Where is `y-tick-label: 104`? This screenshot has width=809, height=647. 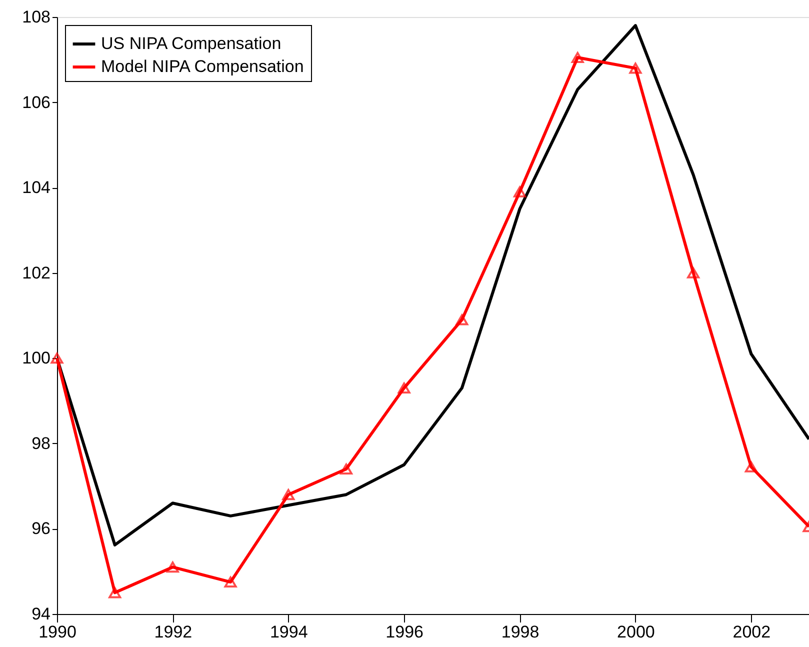 y-tick-label: 104 is located at coordinates (36, 188).